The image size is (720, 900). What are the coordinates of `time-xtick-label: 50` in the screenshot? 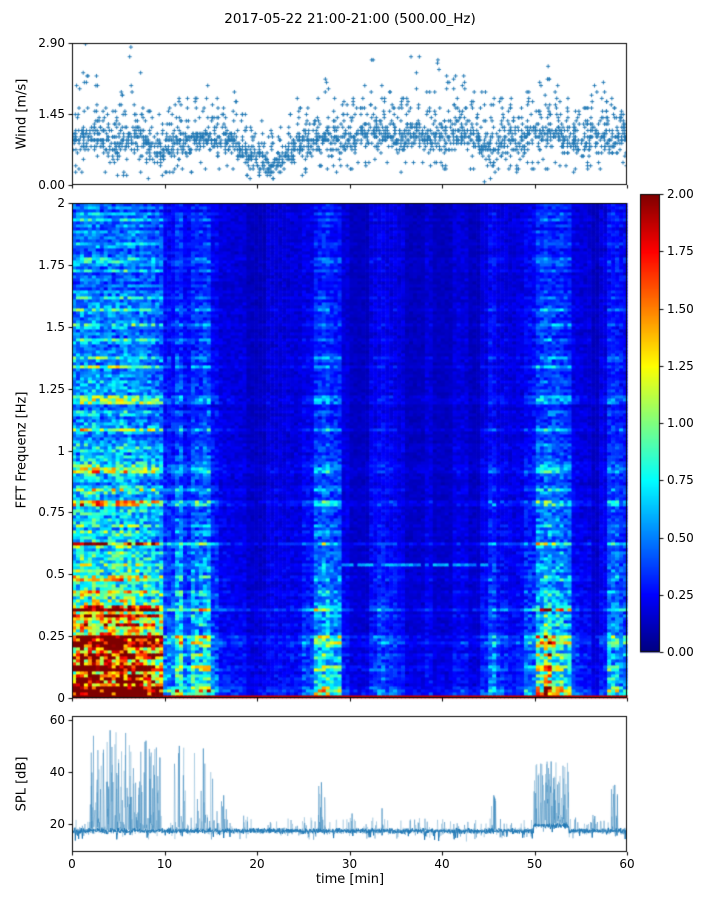 It's located at (534, 864).